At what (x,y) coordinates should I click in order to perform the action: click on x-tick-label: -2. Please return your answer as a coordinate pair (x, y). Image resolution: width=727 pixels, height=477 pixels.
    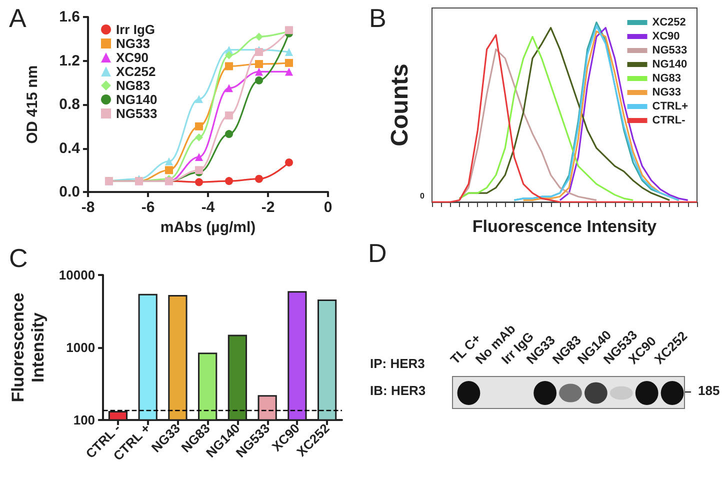
    Looking at the image, I should click on (268, 207).